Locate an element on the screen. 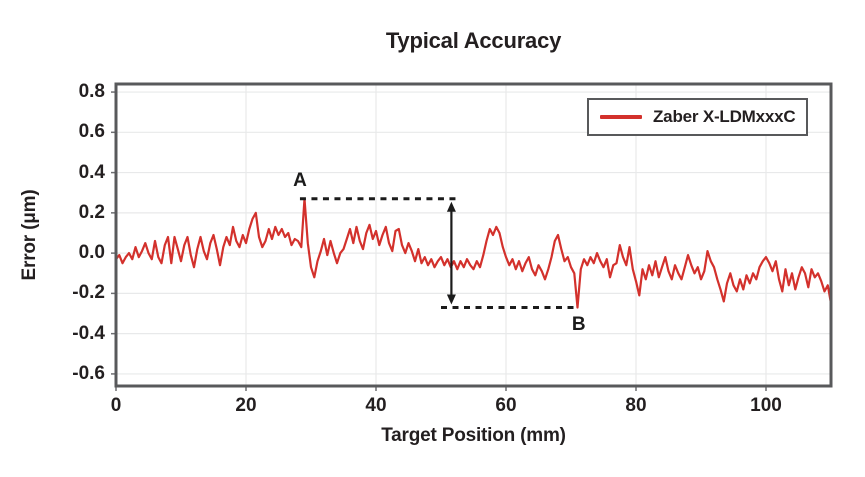 This screenshot has width=865, height=477. y-tick-label: 0.0 is located at coordinates (91, 253).